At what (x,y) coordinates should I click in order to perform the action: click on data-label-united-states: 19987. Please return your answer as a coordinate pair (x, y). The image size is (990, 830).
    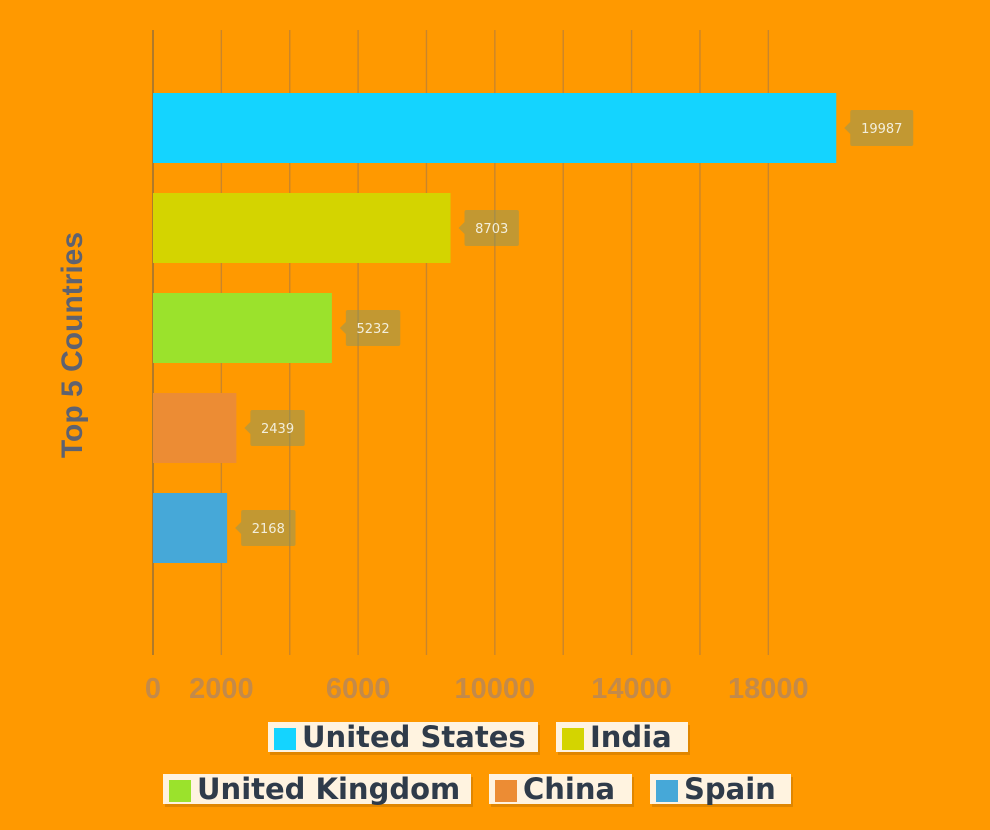
    Looking at the image, I should click on (881, 129).